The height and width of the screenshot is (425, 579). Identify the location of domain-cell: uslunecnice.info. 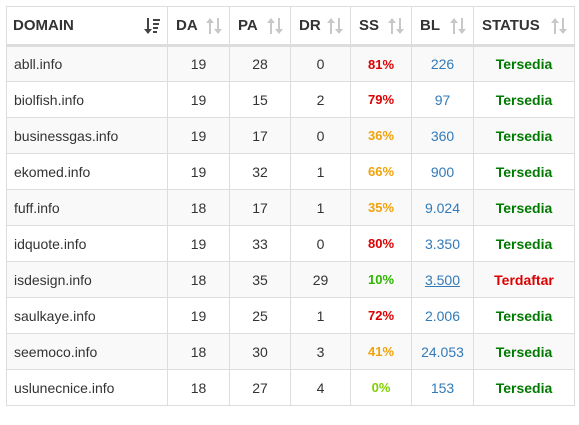
(87, 387).